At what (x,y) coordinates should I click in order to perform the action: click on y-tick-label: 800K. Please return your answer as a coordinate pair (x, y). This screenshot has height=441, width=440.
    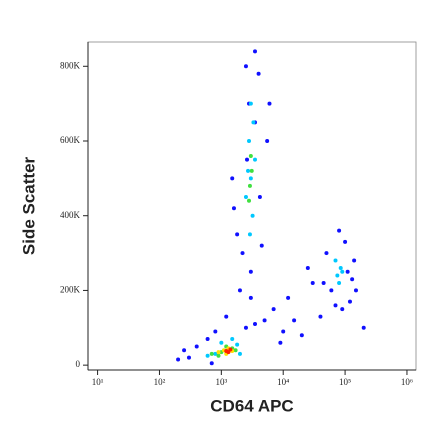
    Looking at the image, I should click on (70, 65).